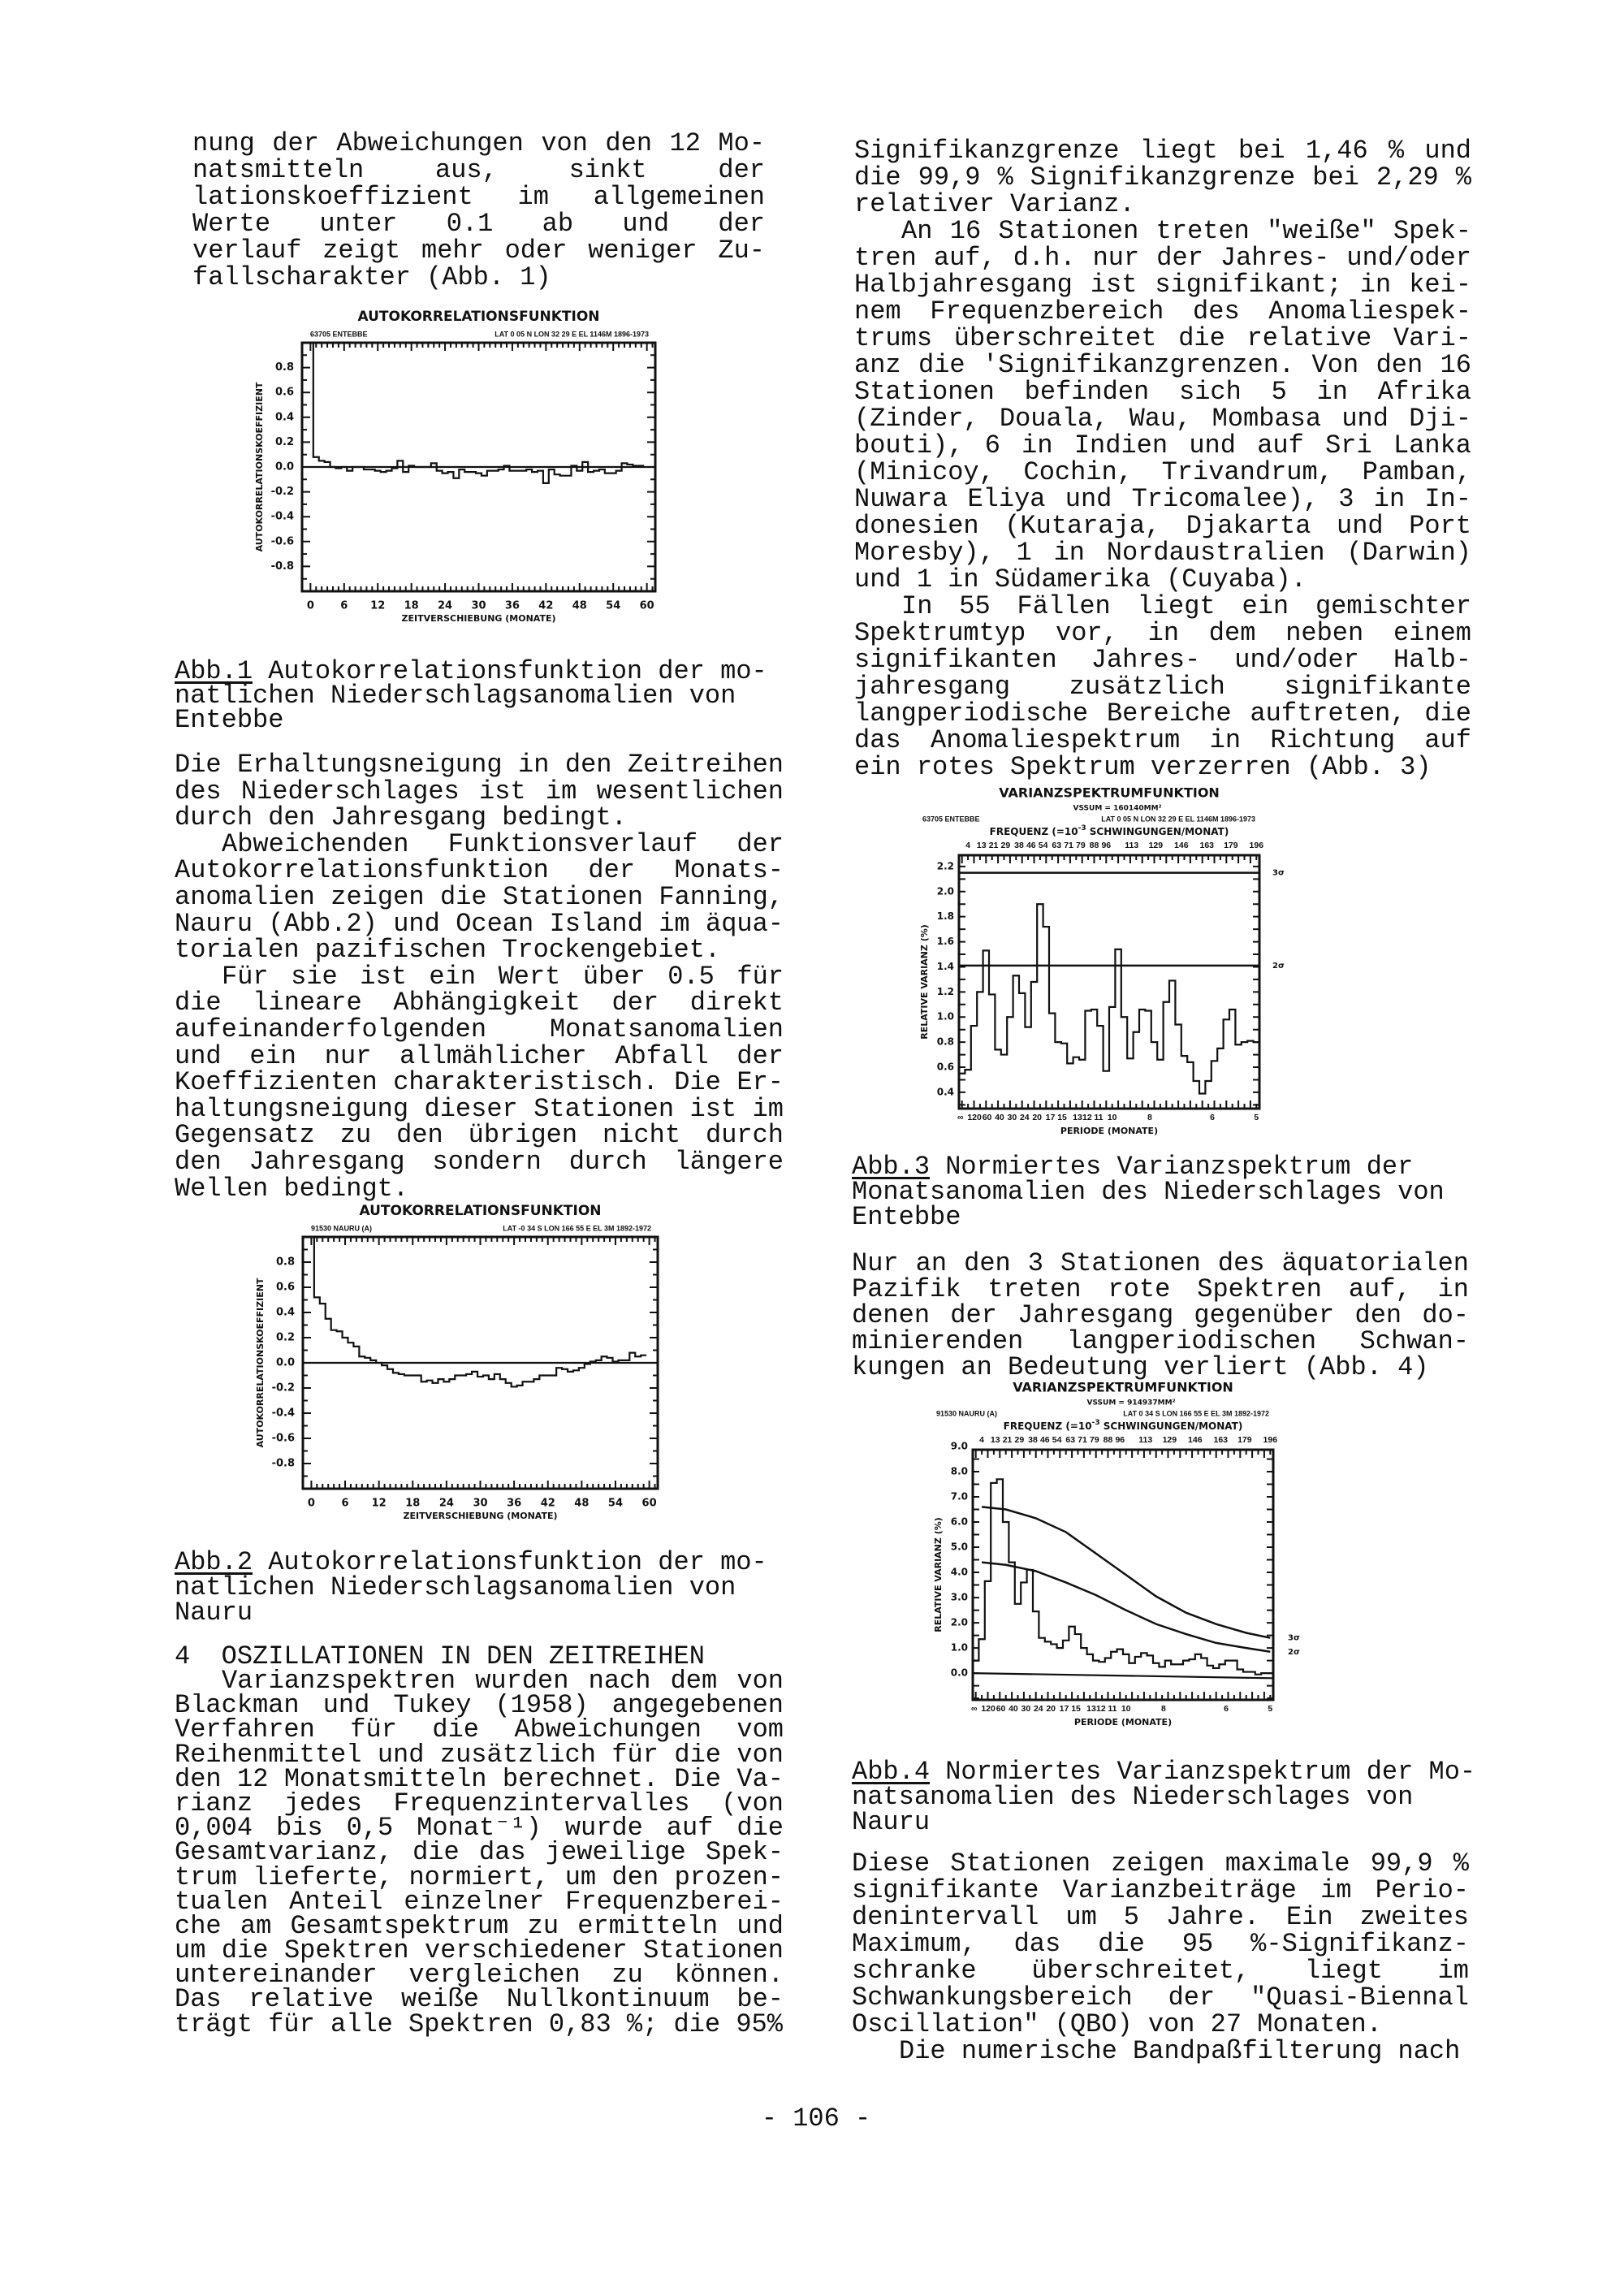 Image resolution: width=1624 pixels, height=2296 pixels. I want to click on text-line: trums überschreitet die relative Vari-, so click(1162, 338).